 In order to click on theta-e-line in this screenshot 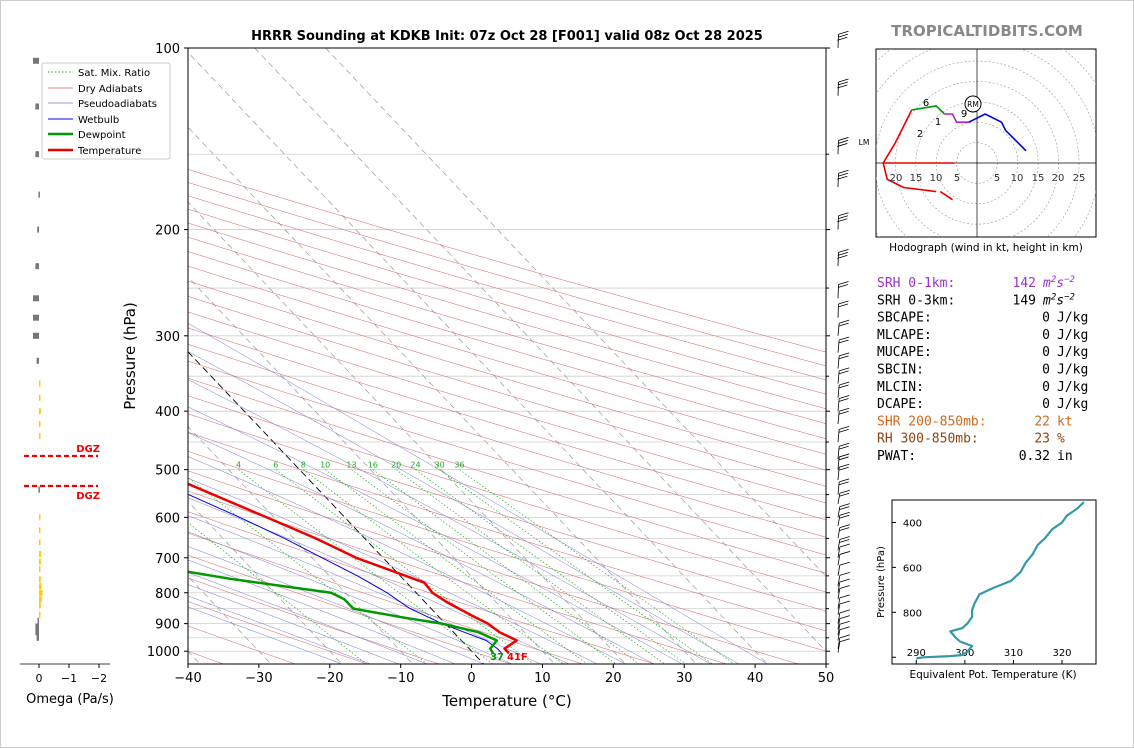, I will do `click(1000, 580)`.